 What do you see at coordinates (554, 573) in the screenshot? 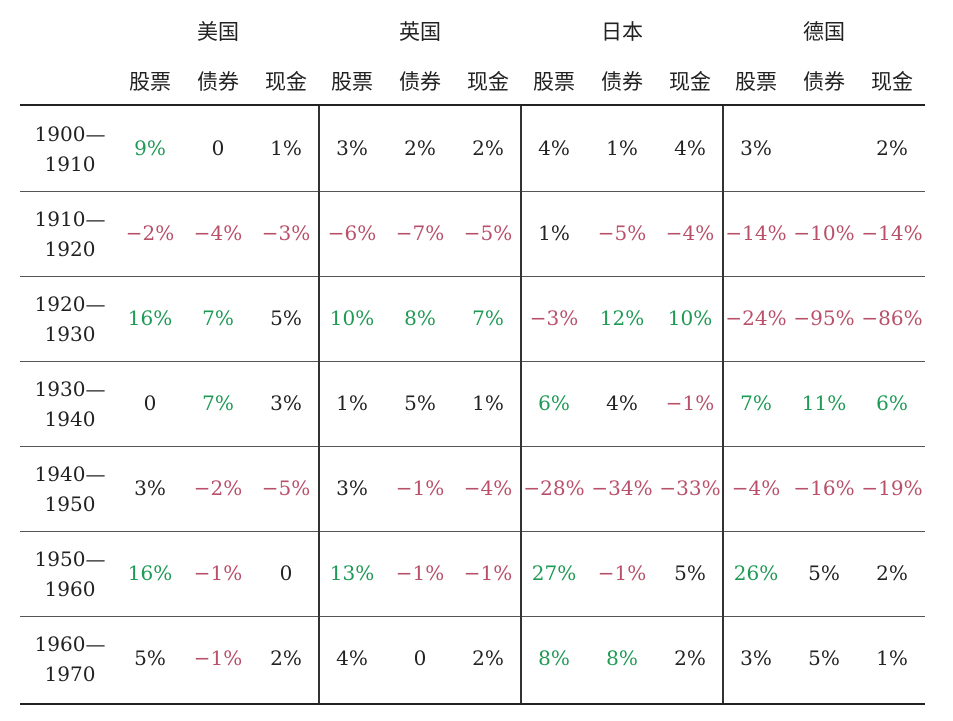
I see `return-cell: 27%` at bounding box center [554, 573].